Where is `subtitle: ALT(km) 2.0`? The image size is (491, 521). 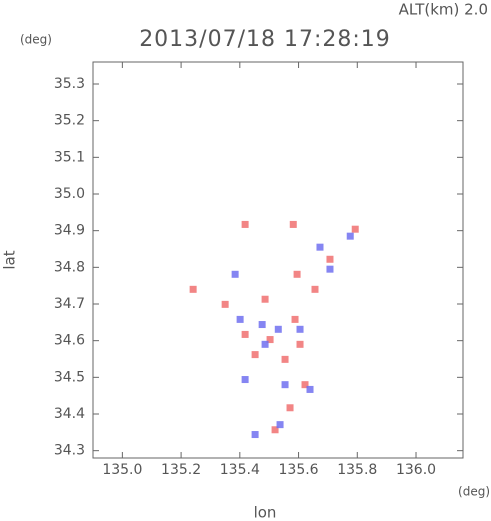 subtitle: ALT(km) 2.0 is located at coordinates (443, 10).